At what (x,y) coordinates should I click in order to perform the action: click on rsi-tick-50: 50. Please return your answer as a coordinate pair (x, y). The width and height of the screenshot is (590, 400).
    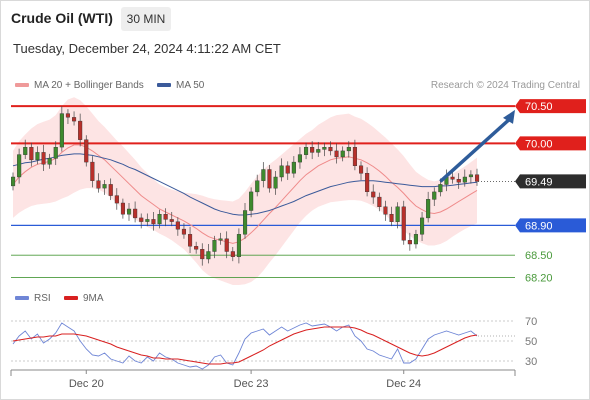
    Looking at the image, I should click on (531, 342).